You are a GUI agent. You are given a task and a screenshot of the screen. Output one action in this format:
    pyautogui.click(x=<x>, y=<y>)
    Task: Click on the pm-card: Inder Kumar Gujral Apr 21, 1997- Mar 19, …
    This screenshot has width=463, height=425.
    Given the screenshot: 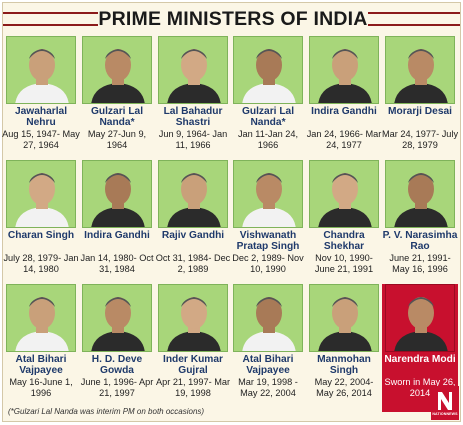 What is the action you would take?
    pyautogui.click(x=193, y=343)
    